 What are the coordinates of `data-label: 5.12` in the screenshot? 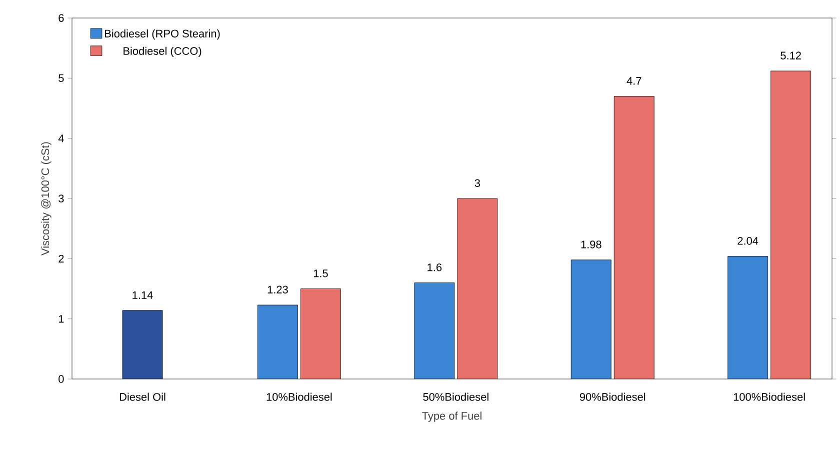 It's located at (790, 56).